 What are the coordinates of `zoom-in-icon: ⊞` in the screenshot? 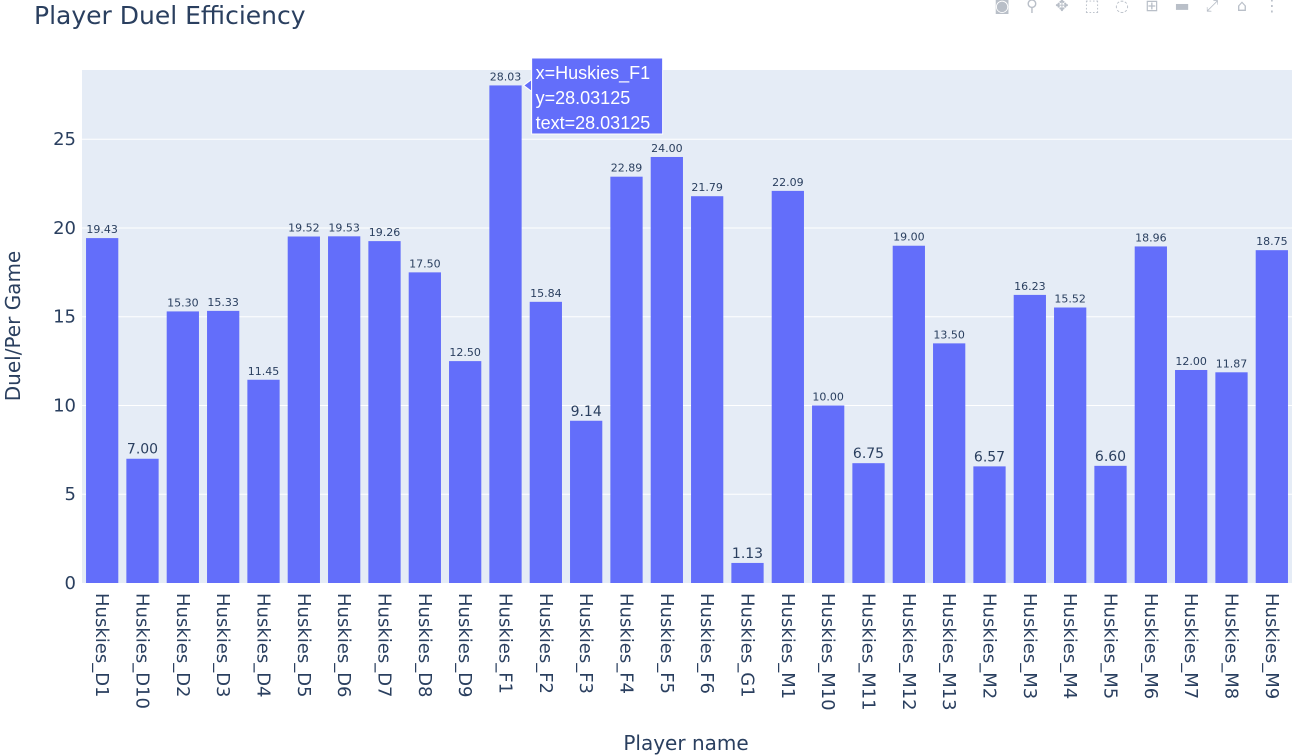 It's located at (1152, 7).